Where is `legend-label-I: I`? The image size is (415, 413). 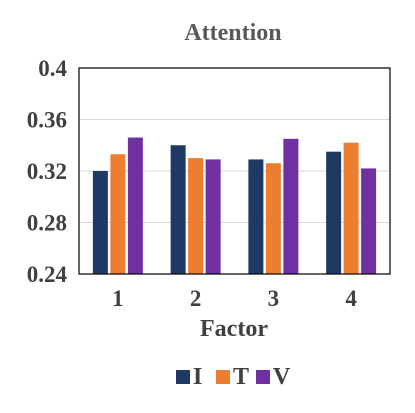 legend-label-I: I is located at coordinates (197, 377).